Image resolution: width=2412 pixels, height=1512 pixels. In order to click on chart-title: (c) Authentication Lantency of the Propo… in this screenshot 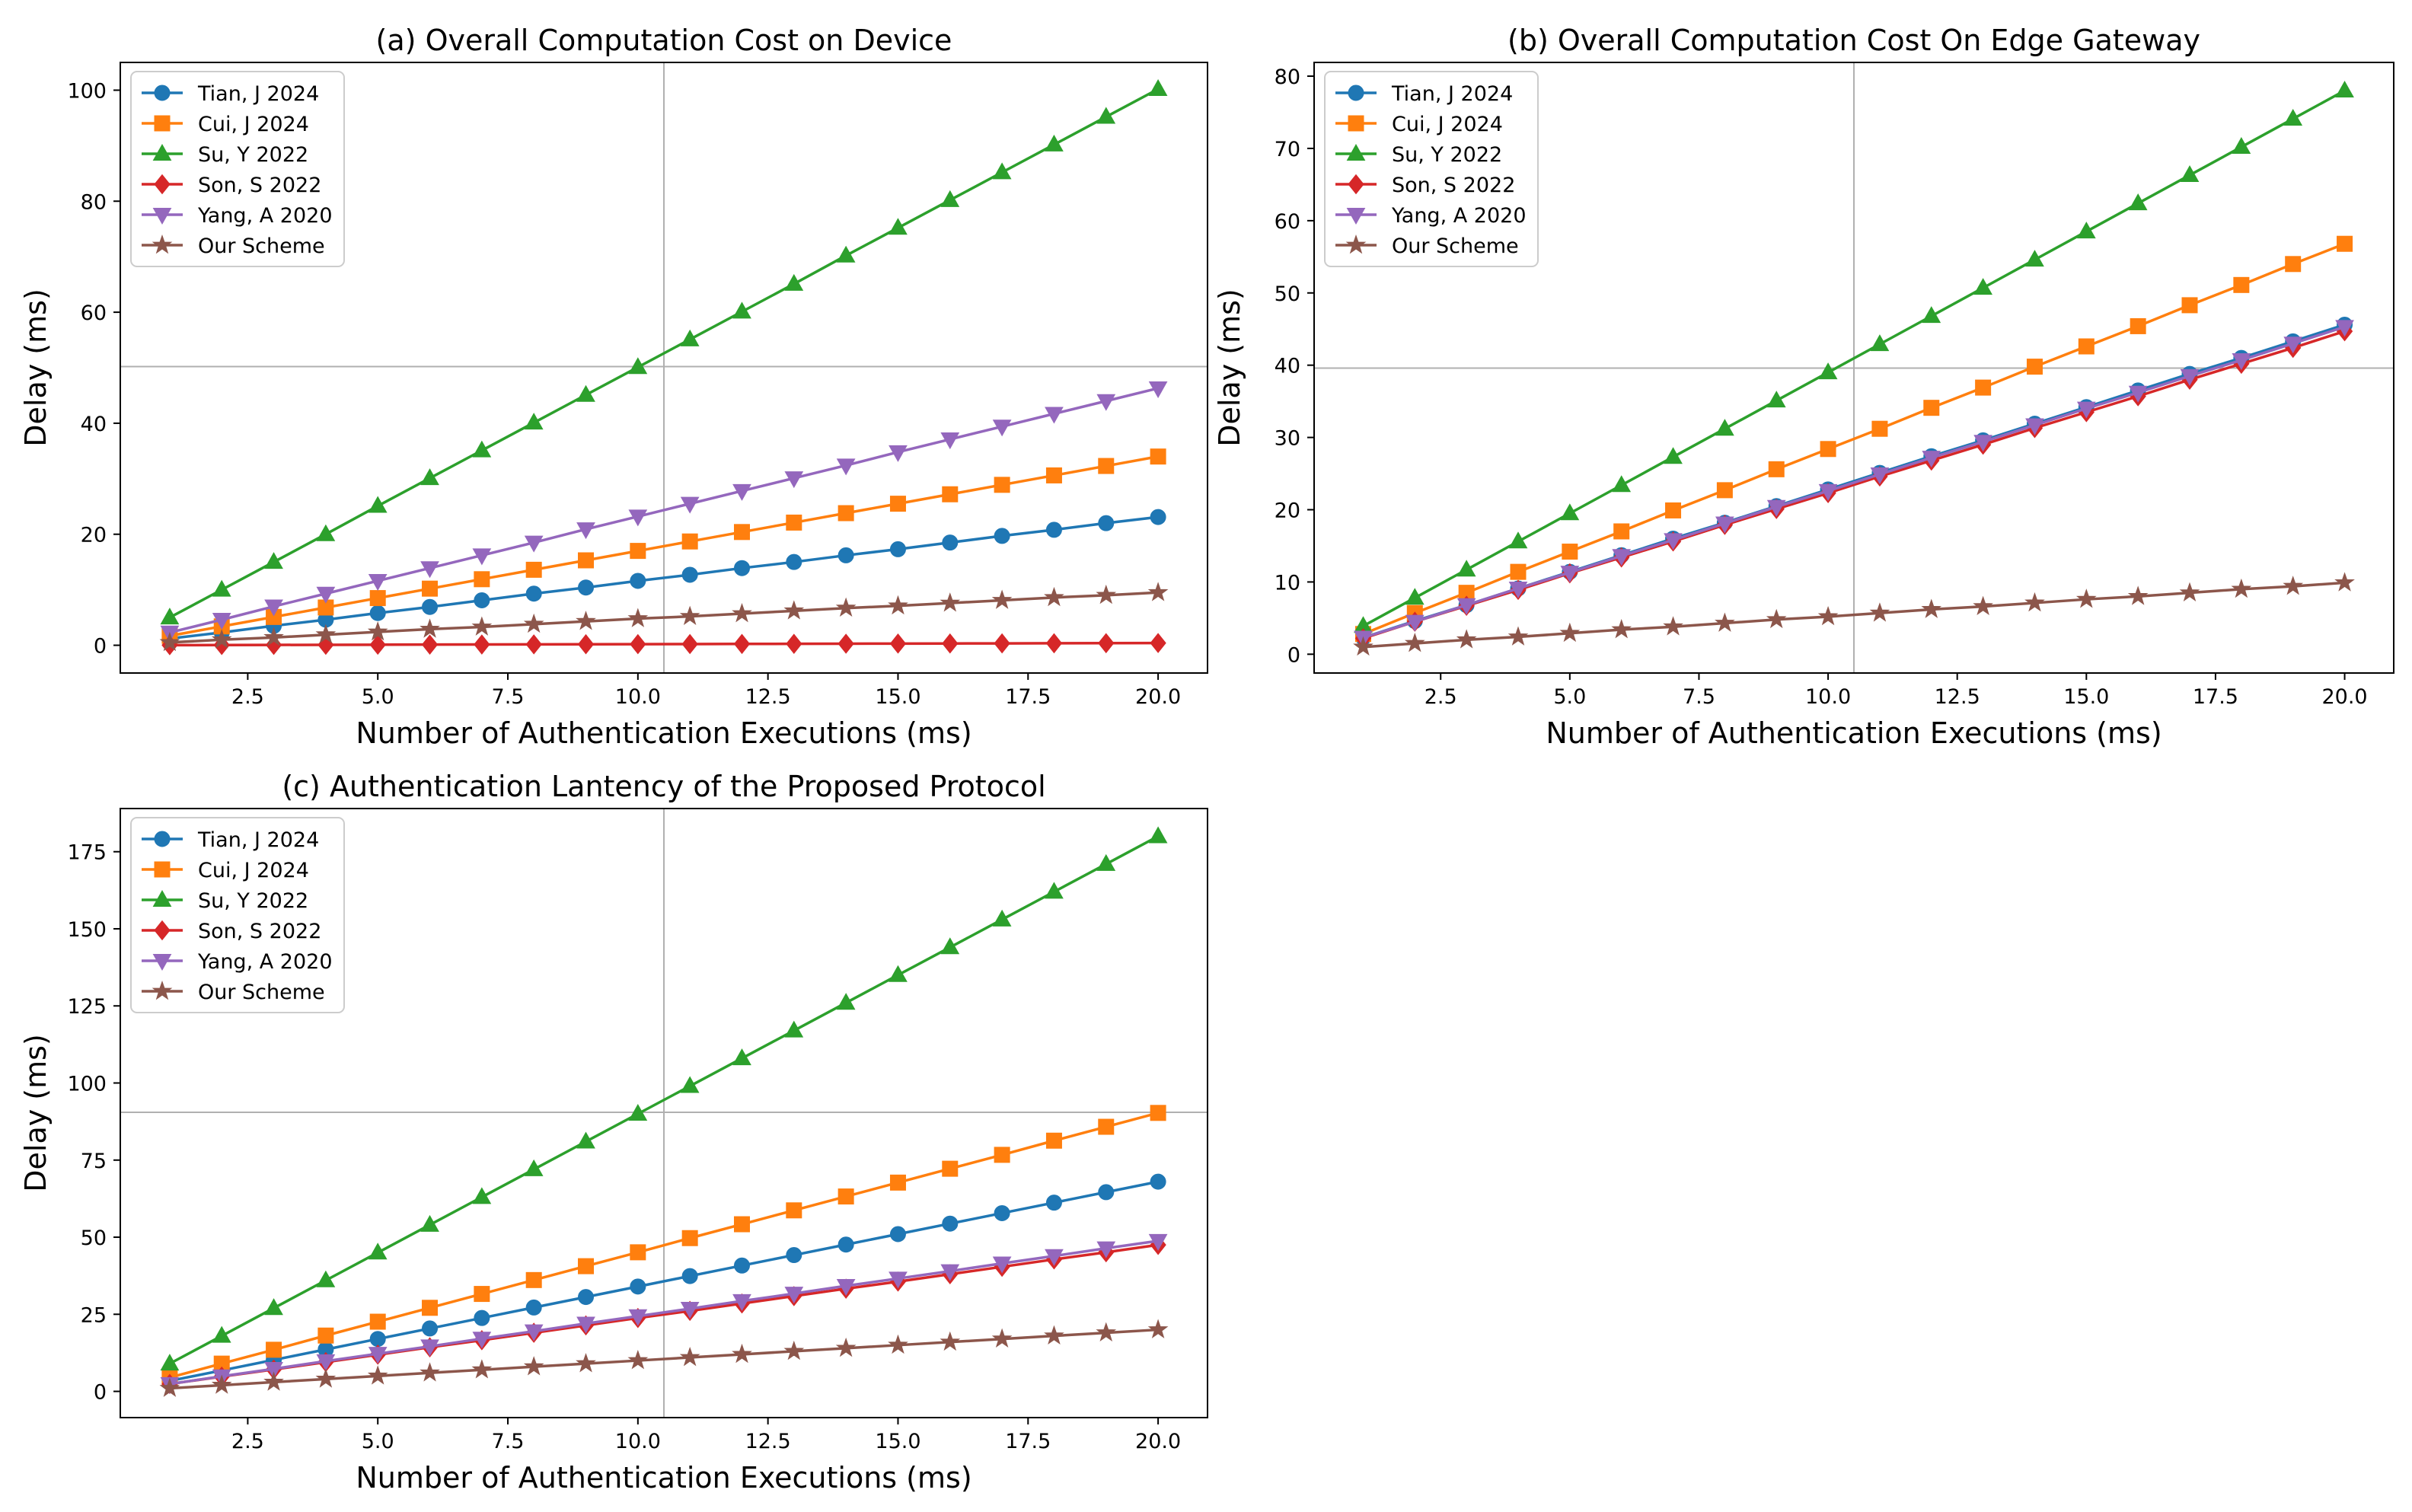, I will do `click(663, 786)`.